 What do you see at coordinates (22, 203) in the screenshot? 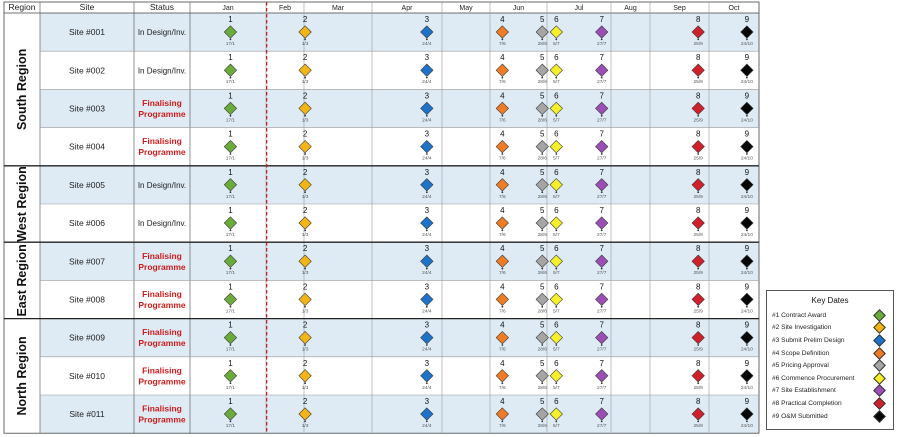
I see `region-label: West Region` at bounding box center [22, 203].